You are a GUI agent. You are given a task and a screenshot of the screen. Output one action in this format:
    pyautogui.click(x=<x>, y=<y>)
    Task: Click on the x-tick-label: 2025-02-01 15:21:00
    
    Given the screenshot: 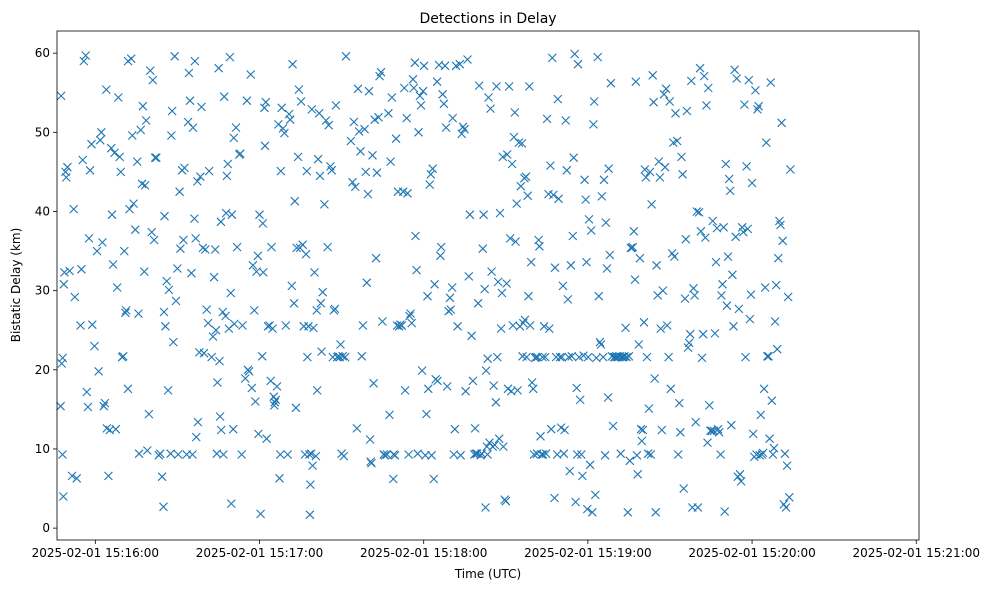 What is the action you would take?
    pyautogui.click(x=916, y=553)
    